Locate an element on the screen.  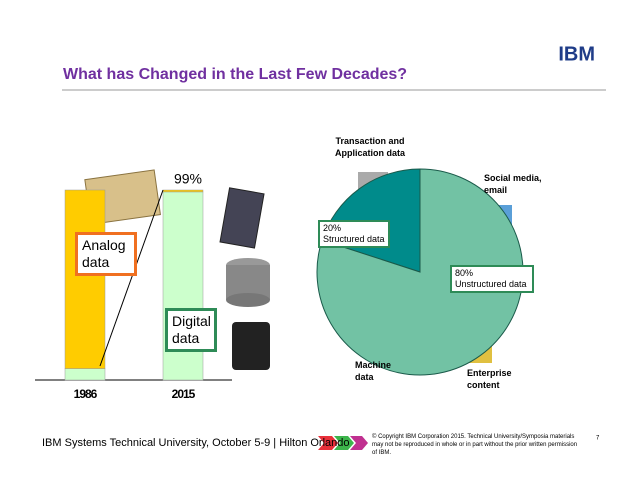
page-number: 7 is located at coordinates (598, 439).